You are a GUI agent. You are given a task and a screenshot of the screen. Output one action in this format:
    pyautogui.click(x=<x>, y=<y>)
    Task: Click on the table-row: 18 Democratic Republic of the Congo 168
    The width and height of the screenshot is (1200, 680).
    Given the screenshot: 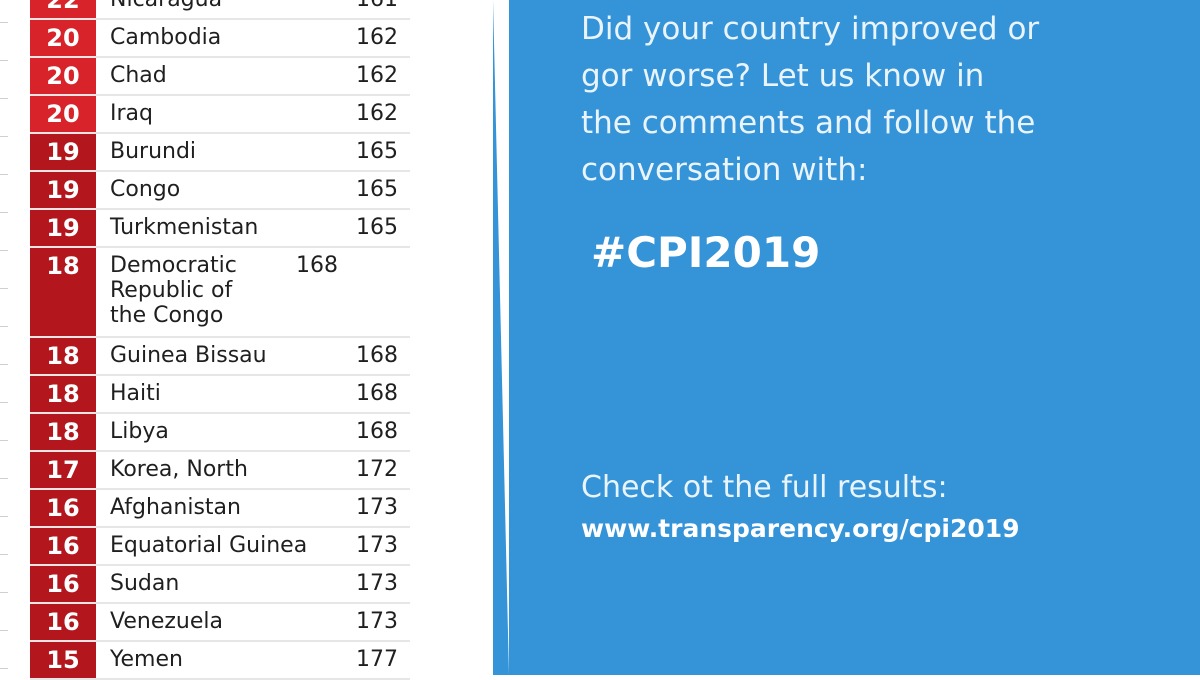 What is the action you would take?
    pyautogui.click(x=220, y=293)
    